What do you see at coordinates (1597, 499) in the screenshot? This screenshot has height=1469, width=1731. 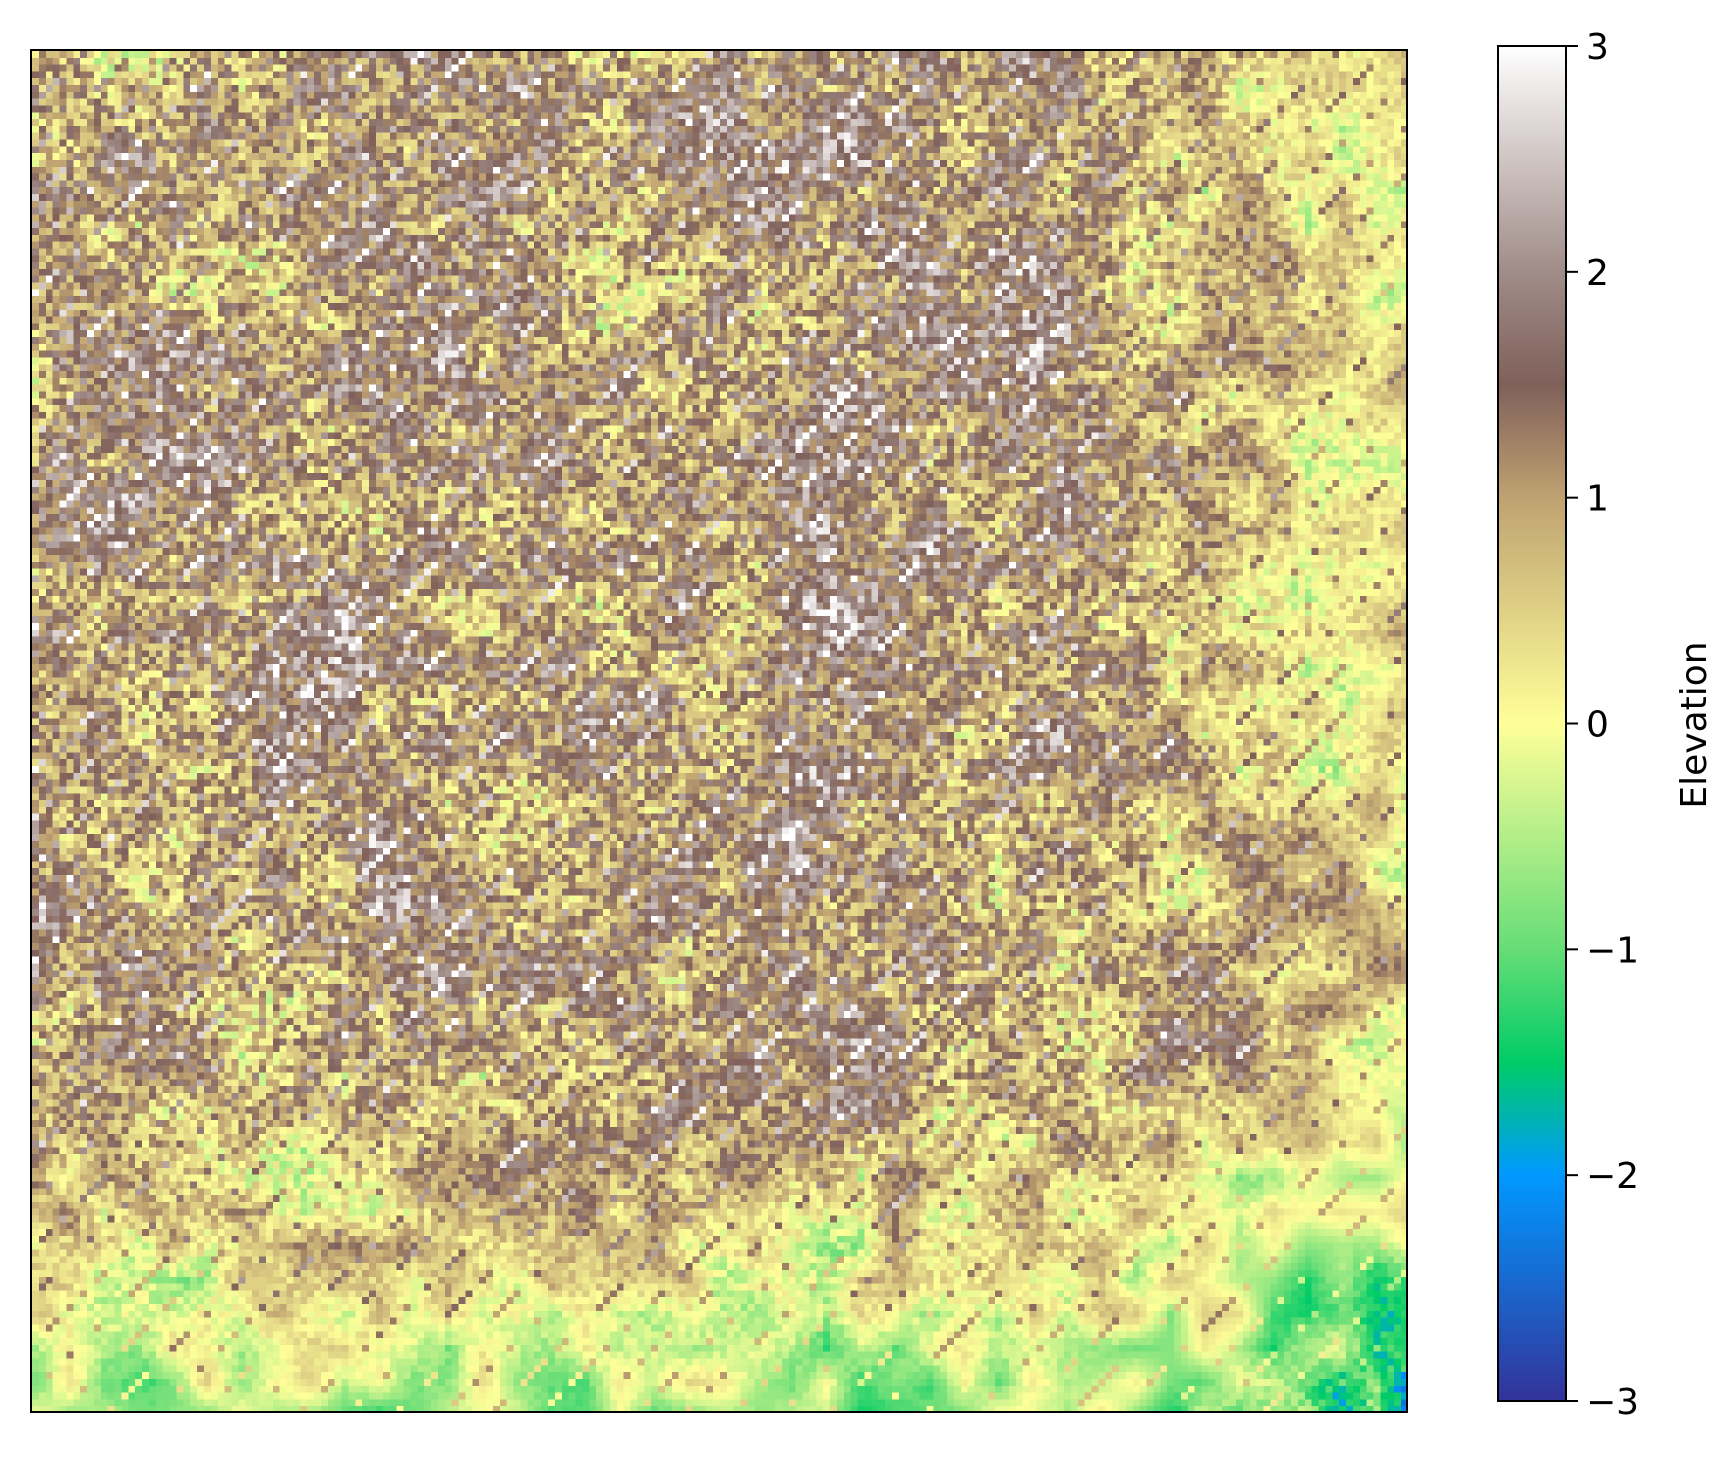 I see `colorbar-tick-label: 1` at bounding box center [1597, 499].